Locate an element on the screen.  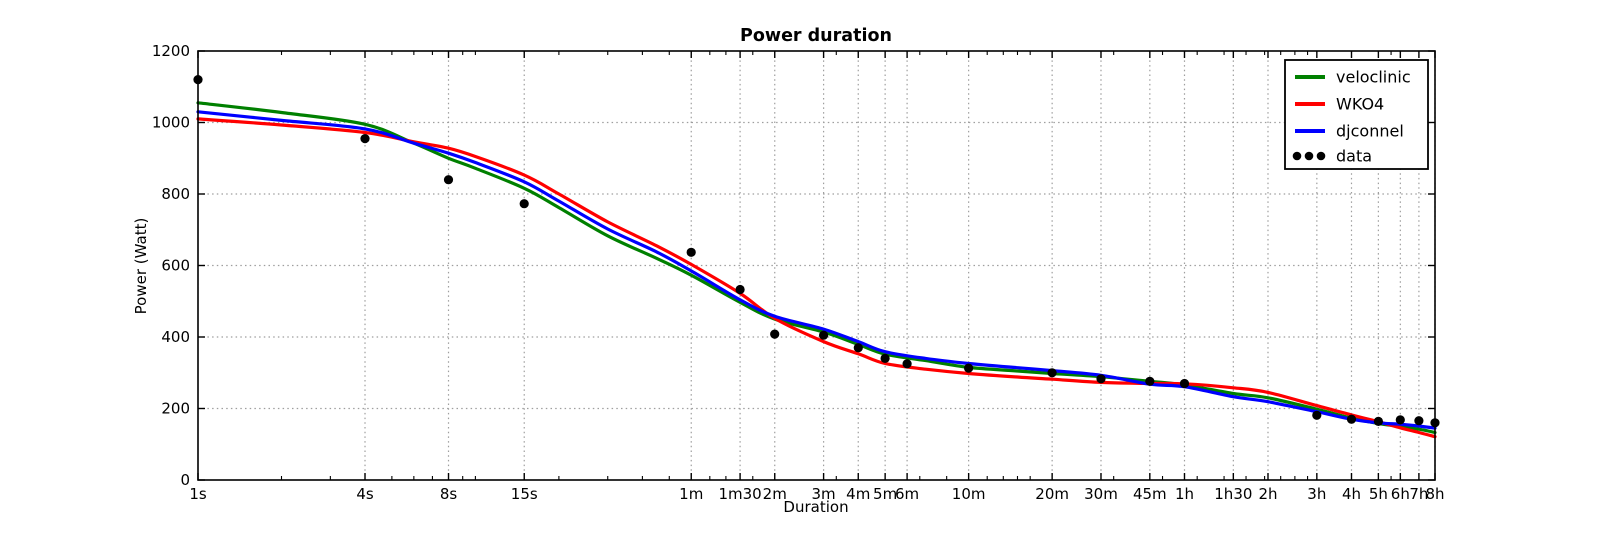
x-tick-label: 6m is located at coordinates (907, 494).